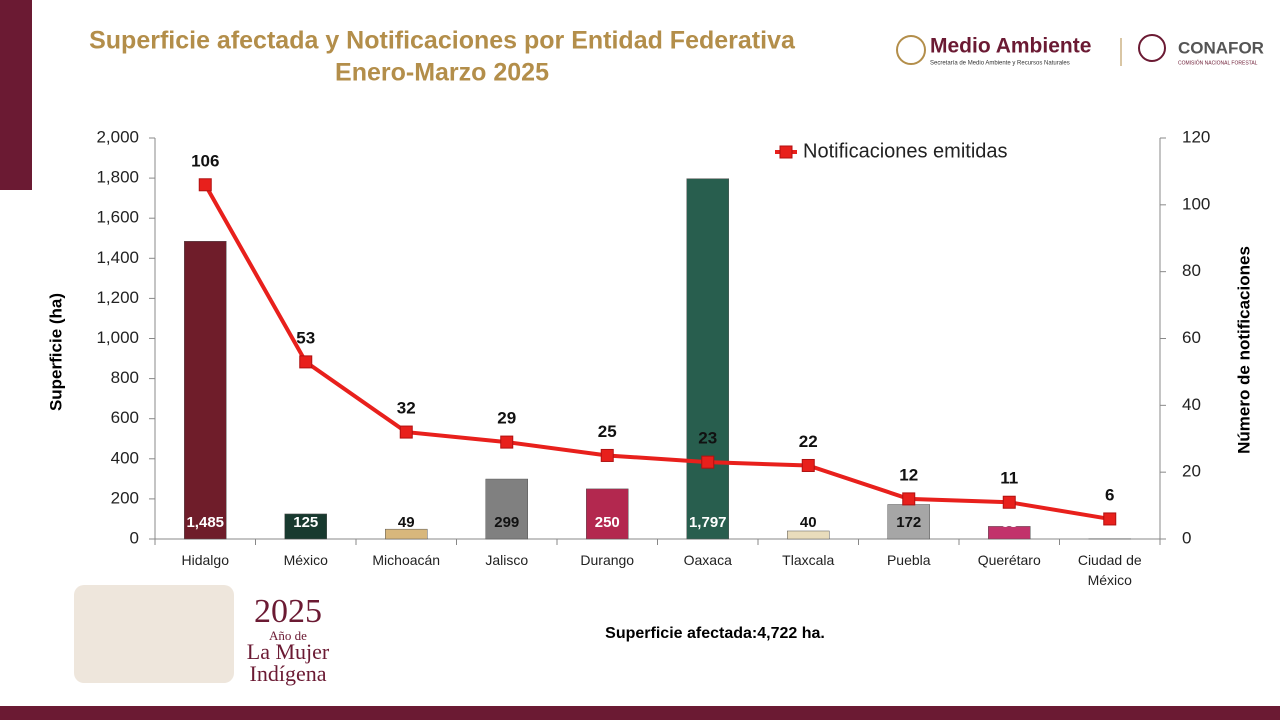 This screenshot has height=720, width=1280. I want to click on y2-tick-label: 80, so click(1191, 270).